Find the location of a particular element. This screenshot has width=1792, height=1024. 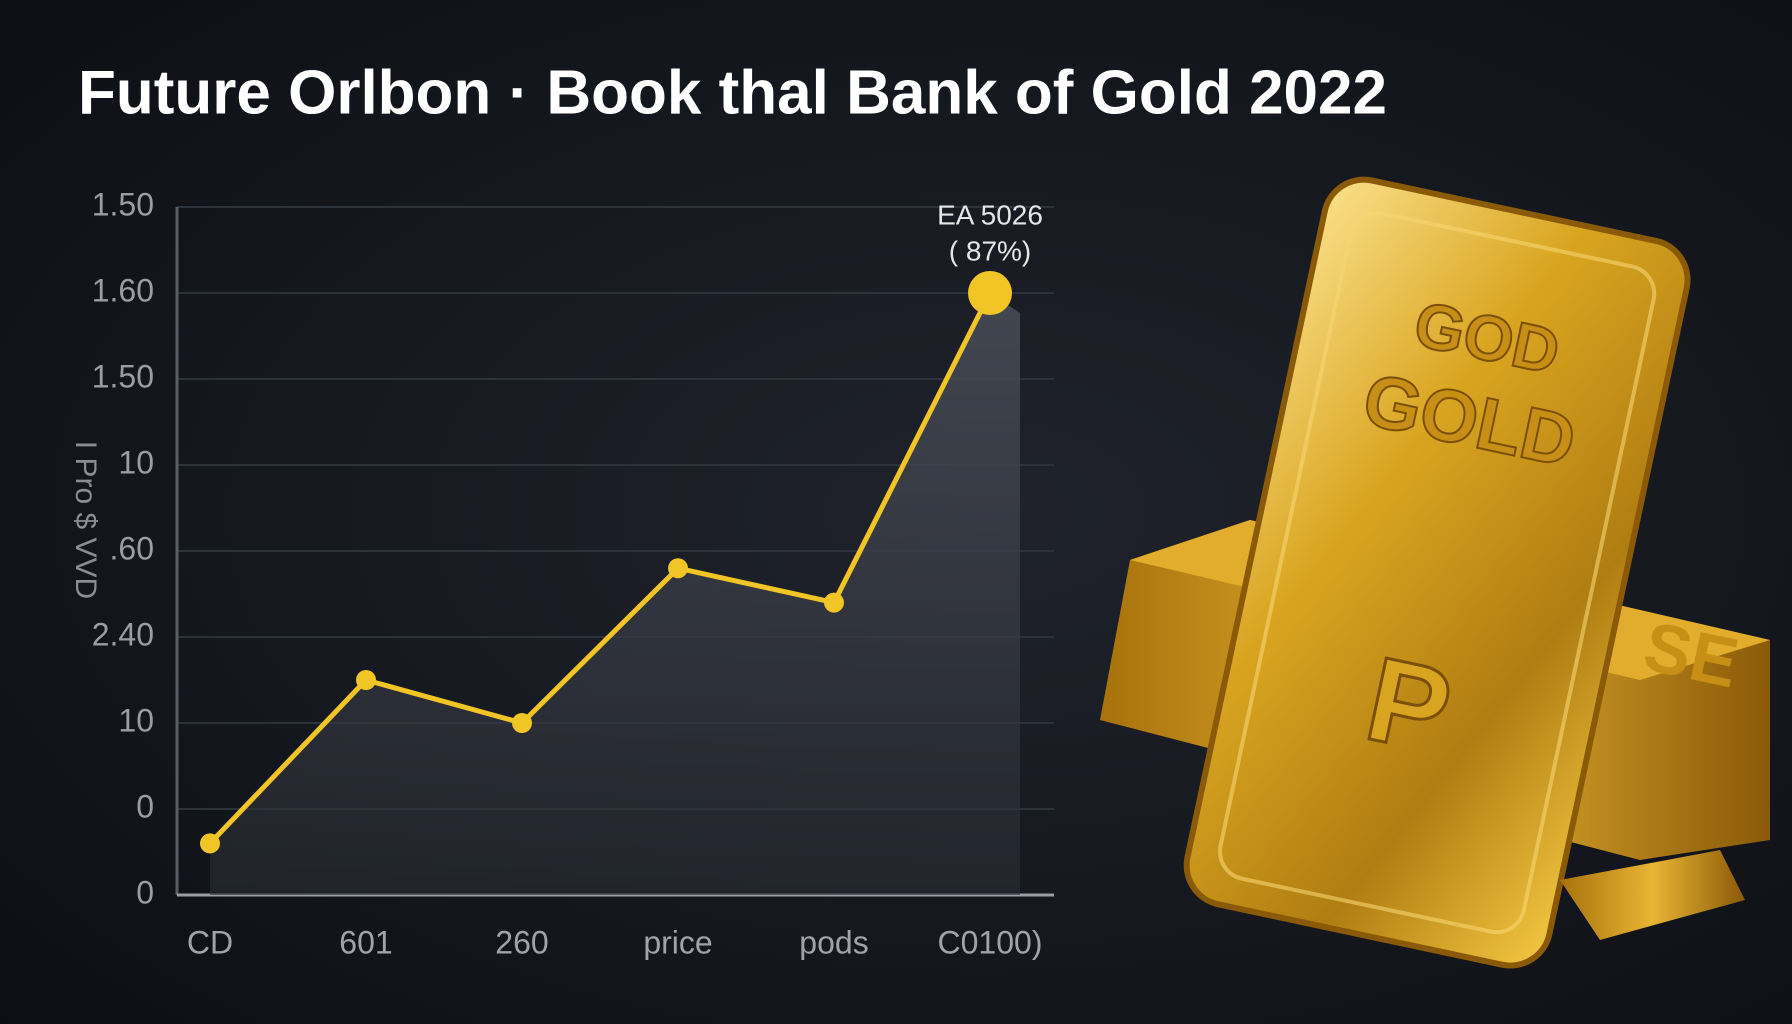

y-tick-label: 1.60 is located at coordinates (123, 290).